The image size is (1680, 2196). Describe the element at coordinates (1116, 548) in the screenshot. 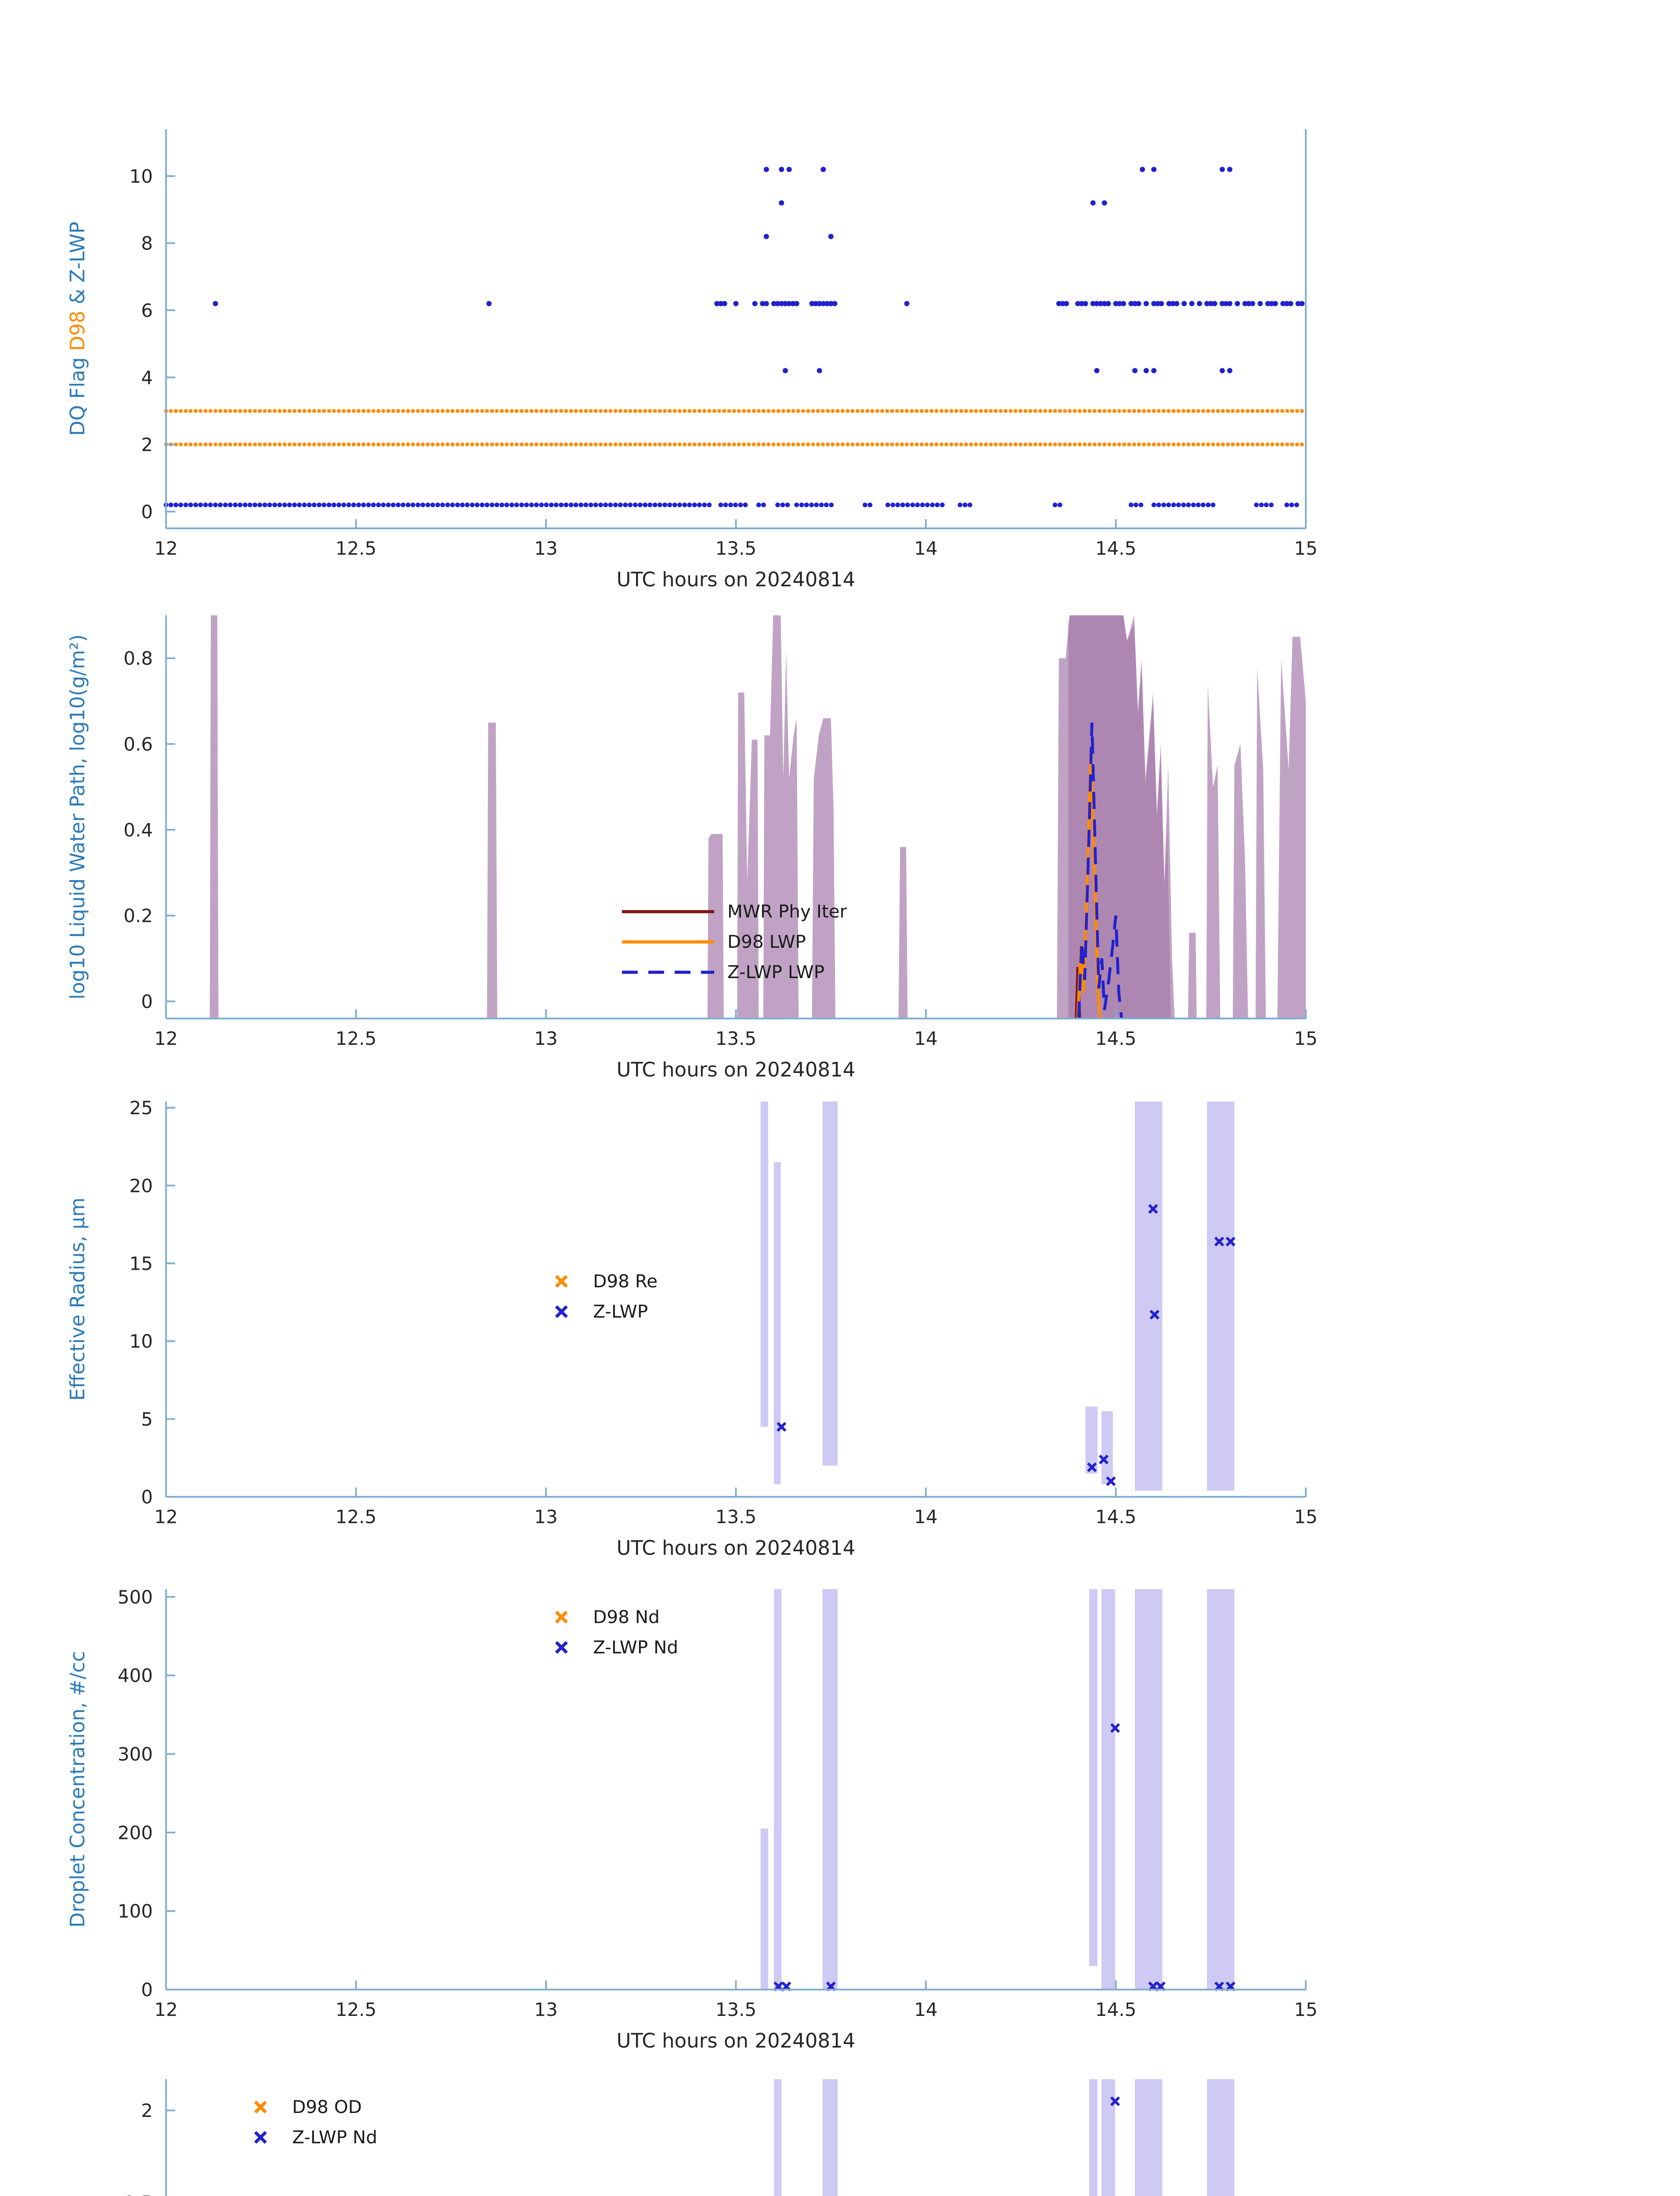

I see `x-tick-label: 14.5` at that location.